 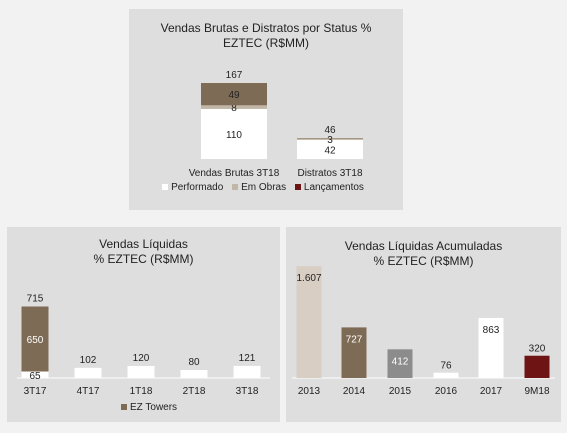 What do you see at coordinates (124, 407) in the screenshot?
I see `legend-swatch-ez-towers` at bounding box center [124, 407].